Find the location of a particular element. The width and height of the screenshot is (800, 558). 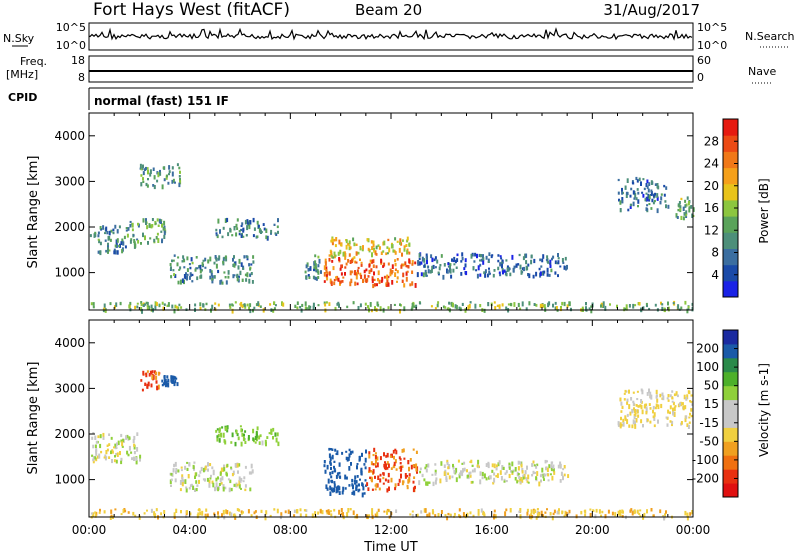

colorbar-segment is located at coordinates (730, 208).